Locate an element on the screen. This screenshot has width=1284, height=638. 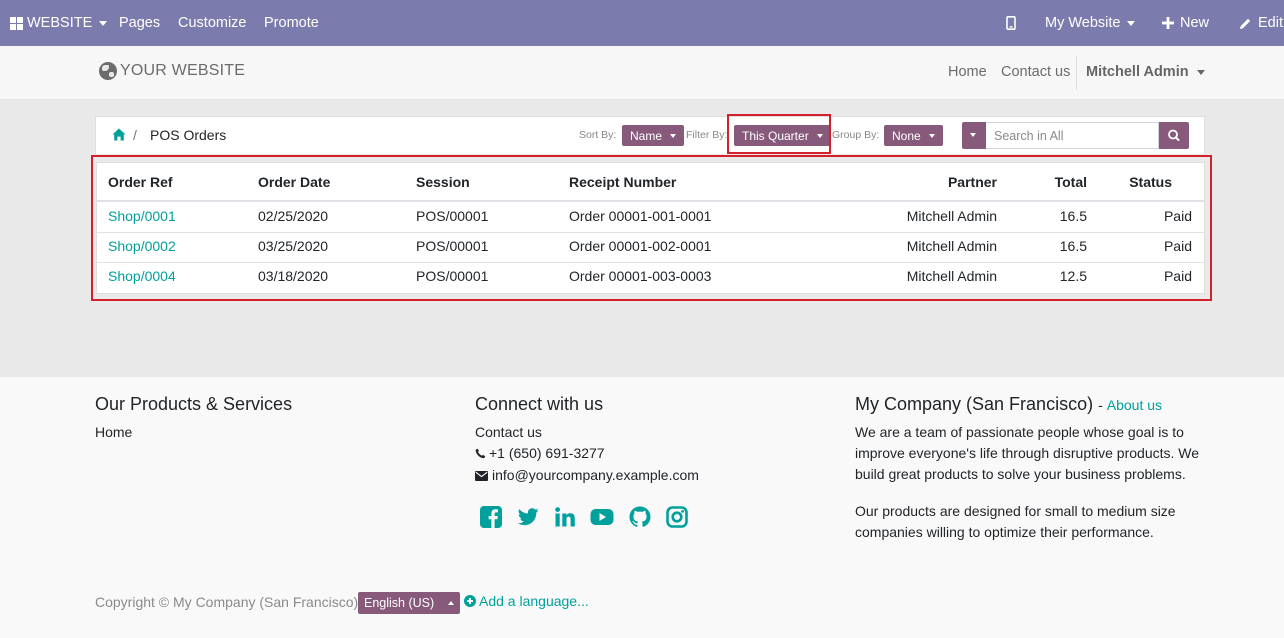
order-ref-link: Shop/0001 is located at coordinates (142, 216).